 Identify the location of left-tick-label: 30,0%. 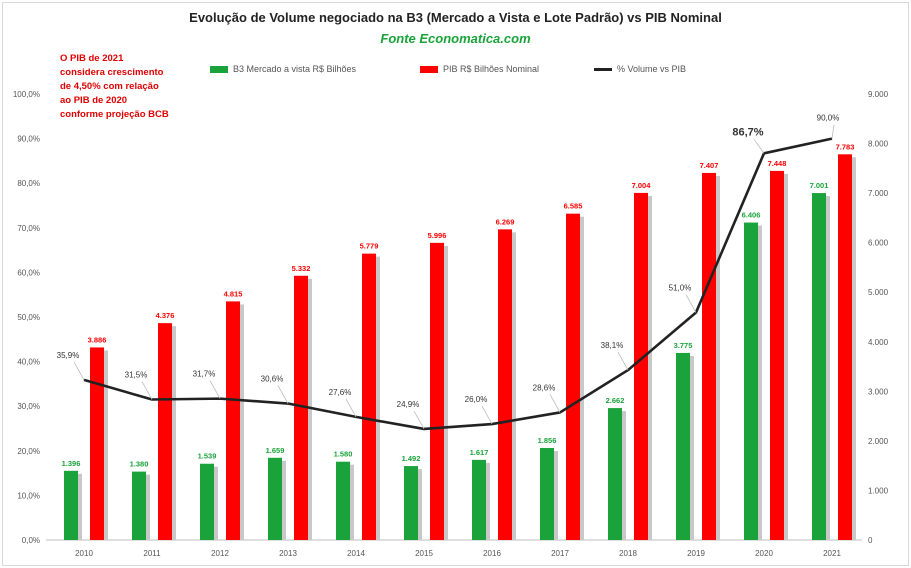
(28, 406).